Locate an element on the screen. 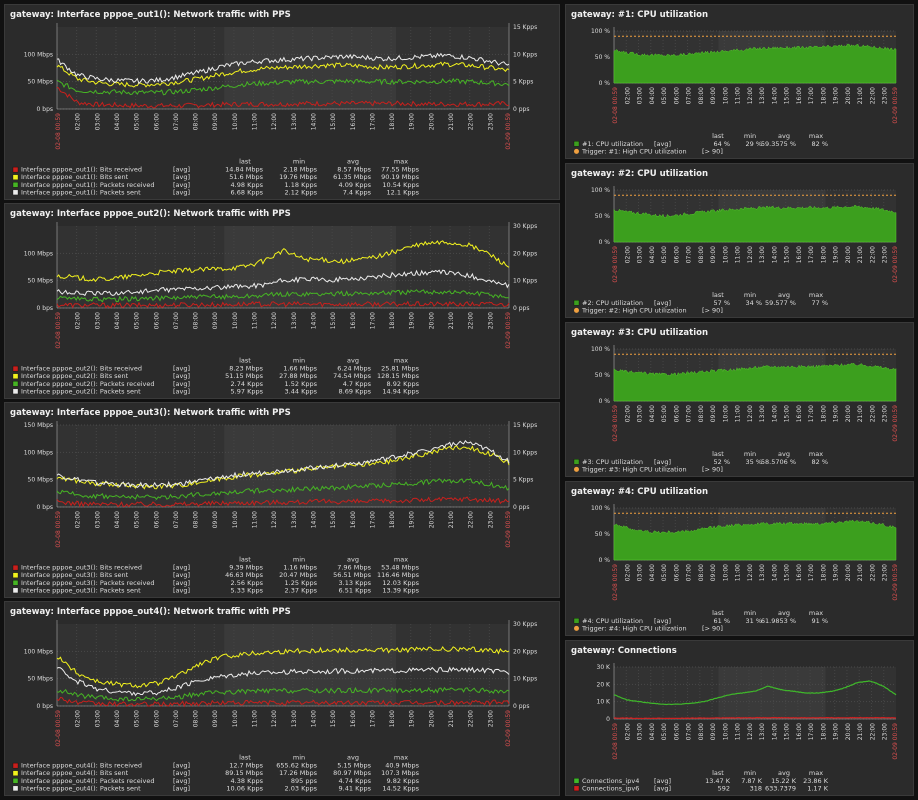  legend-header: avg is located at coordinates (784, 136).